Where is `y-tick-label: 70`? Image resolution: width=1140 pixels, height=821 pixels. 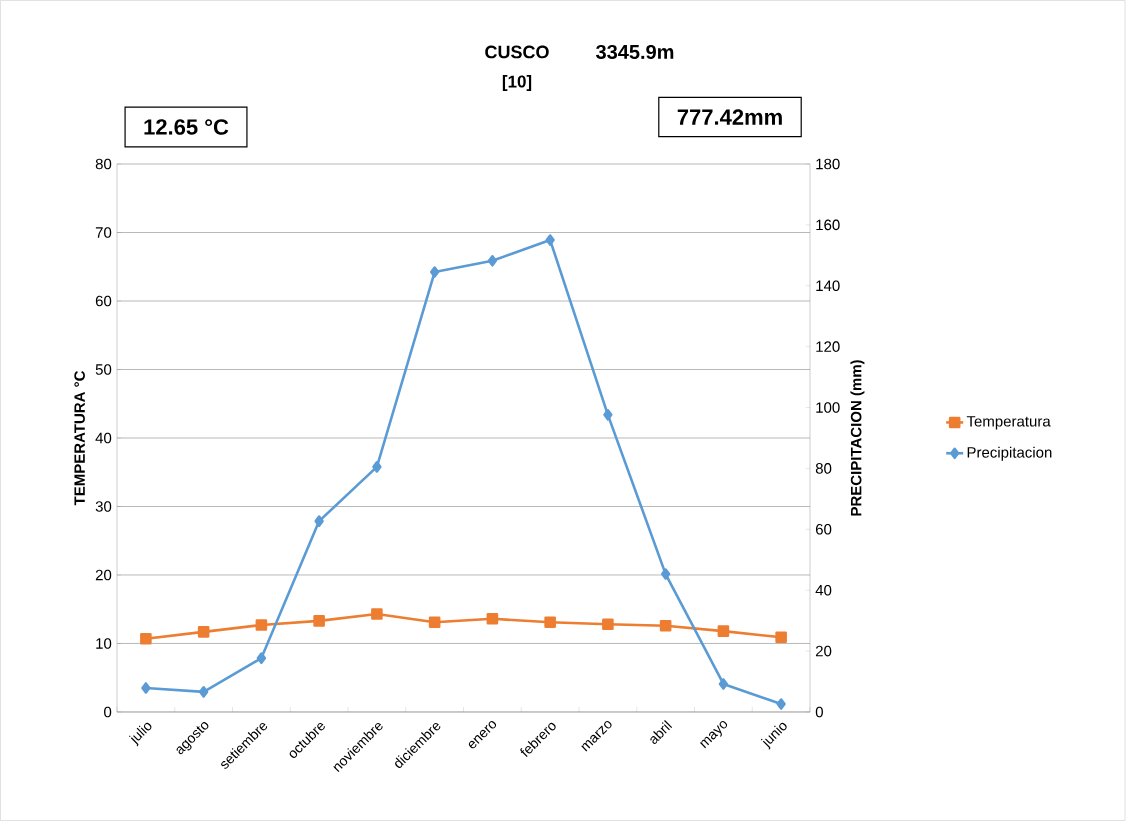
y-tick-label: 70 is located at coordinates (103, 232).